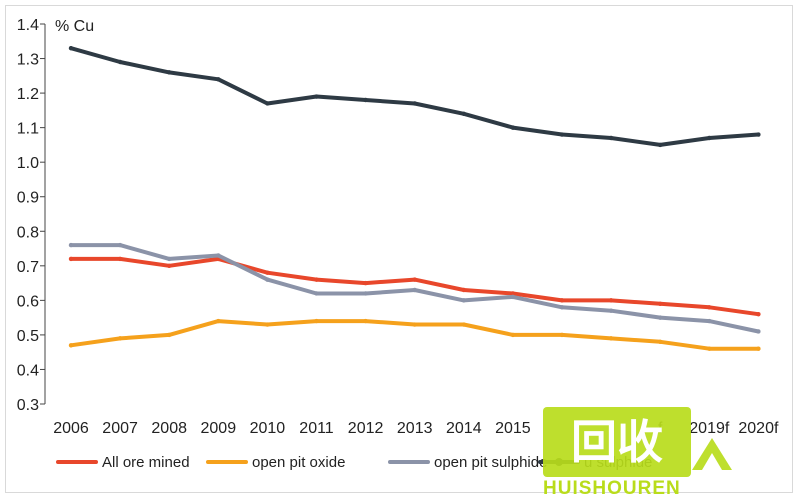 The width and height of the screenshot is (800, 500). I want to click on x-tick-label: 2011, so click(316, 428).